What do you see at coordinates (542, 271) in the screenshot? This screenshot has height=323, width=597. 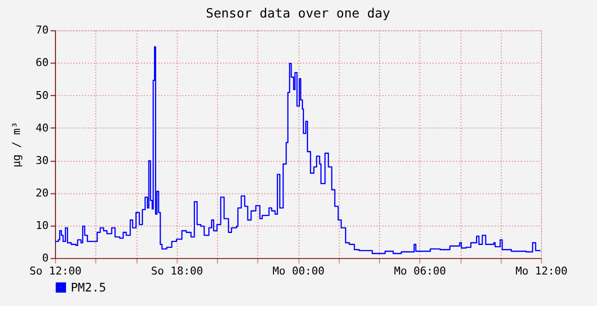 I see `x-tick-label: Mo 12:00` at bounding box center [542, 271].